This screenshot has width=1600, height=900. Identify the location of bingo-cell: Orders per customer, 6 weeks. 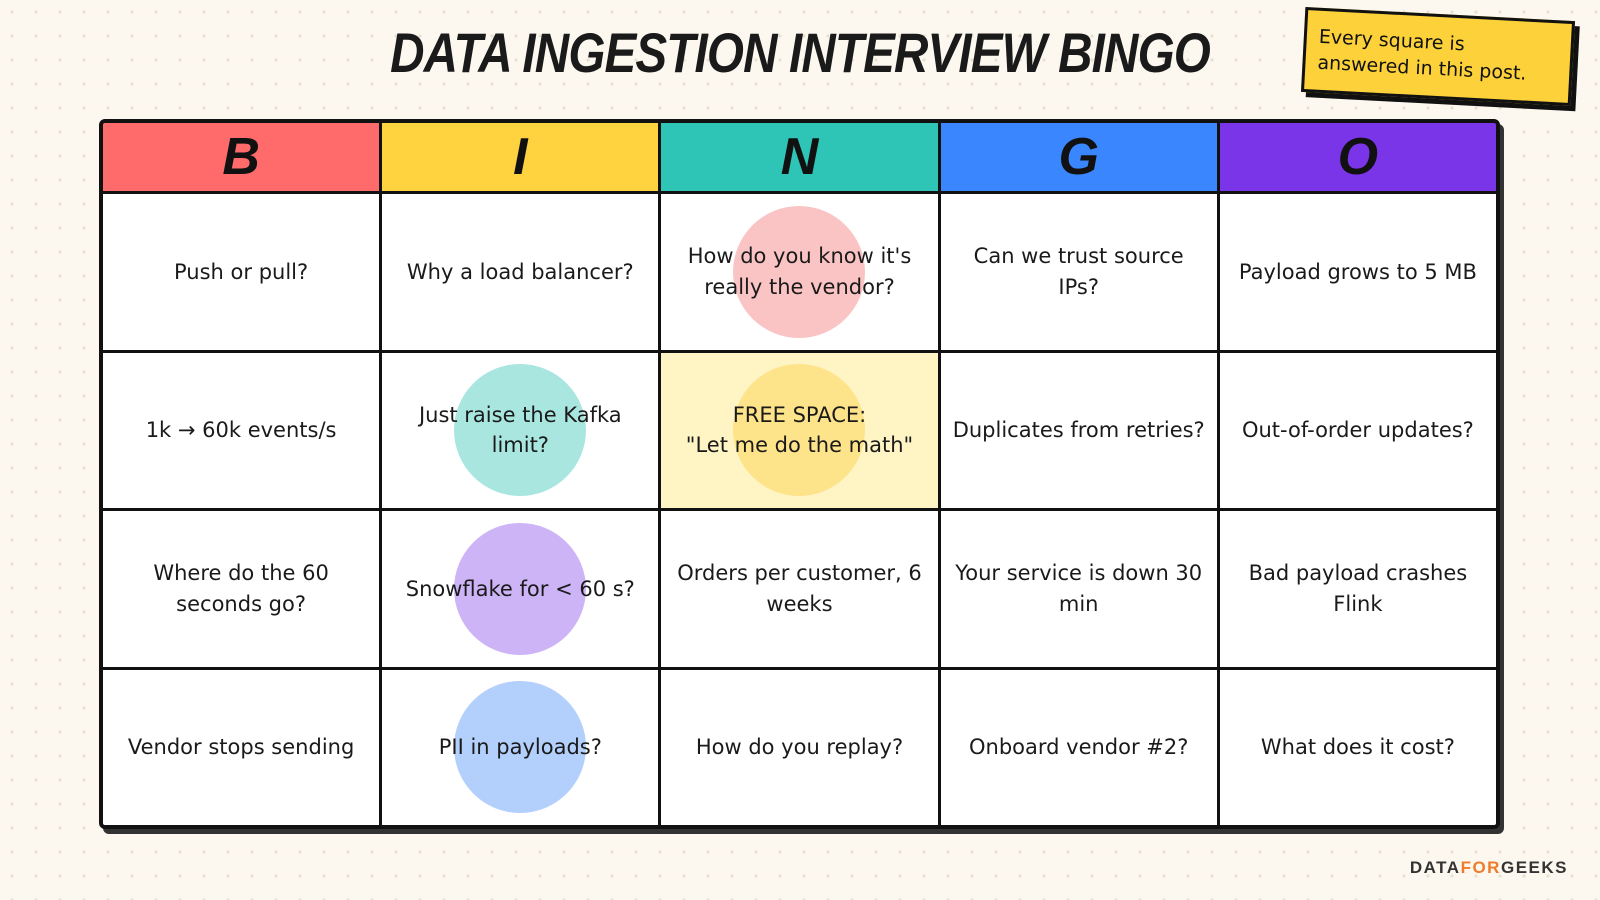
(799, 589).